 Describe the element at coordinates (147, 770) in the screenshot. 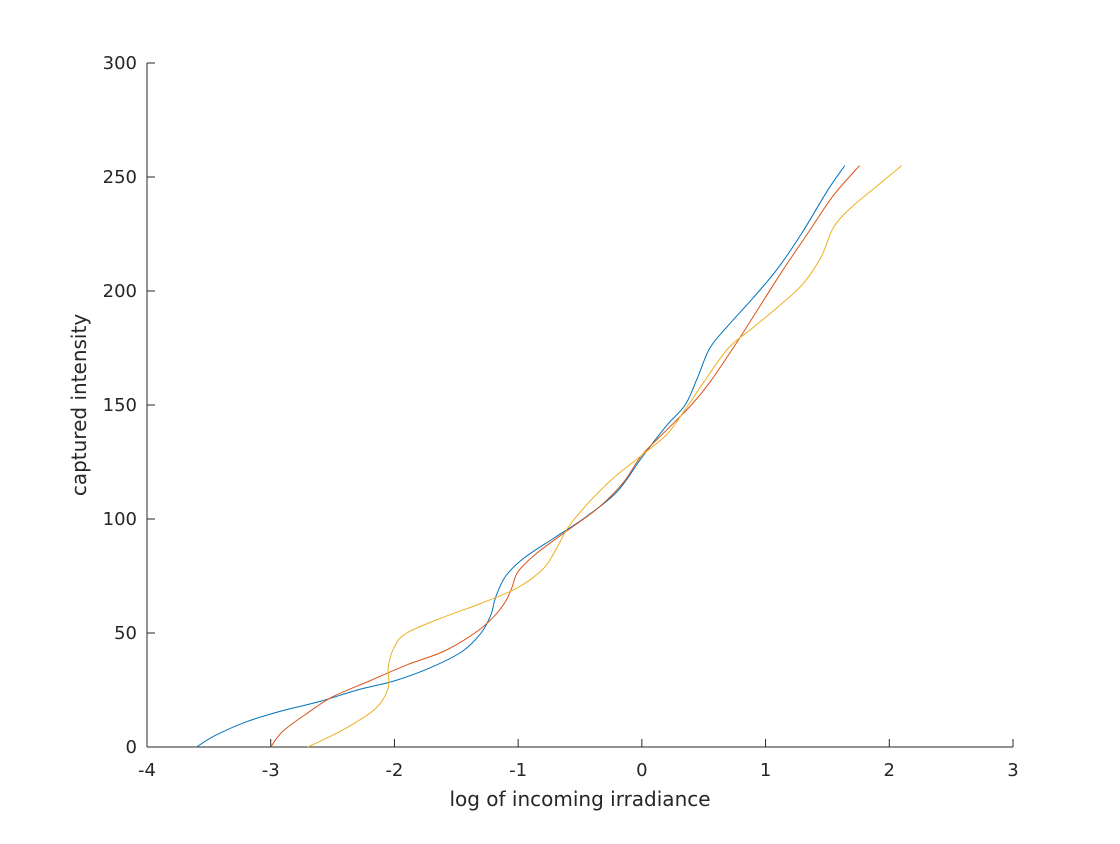

I see `x-tick-label: -4` at that location.